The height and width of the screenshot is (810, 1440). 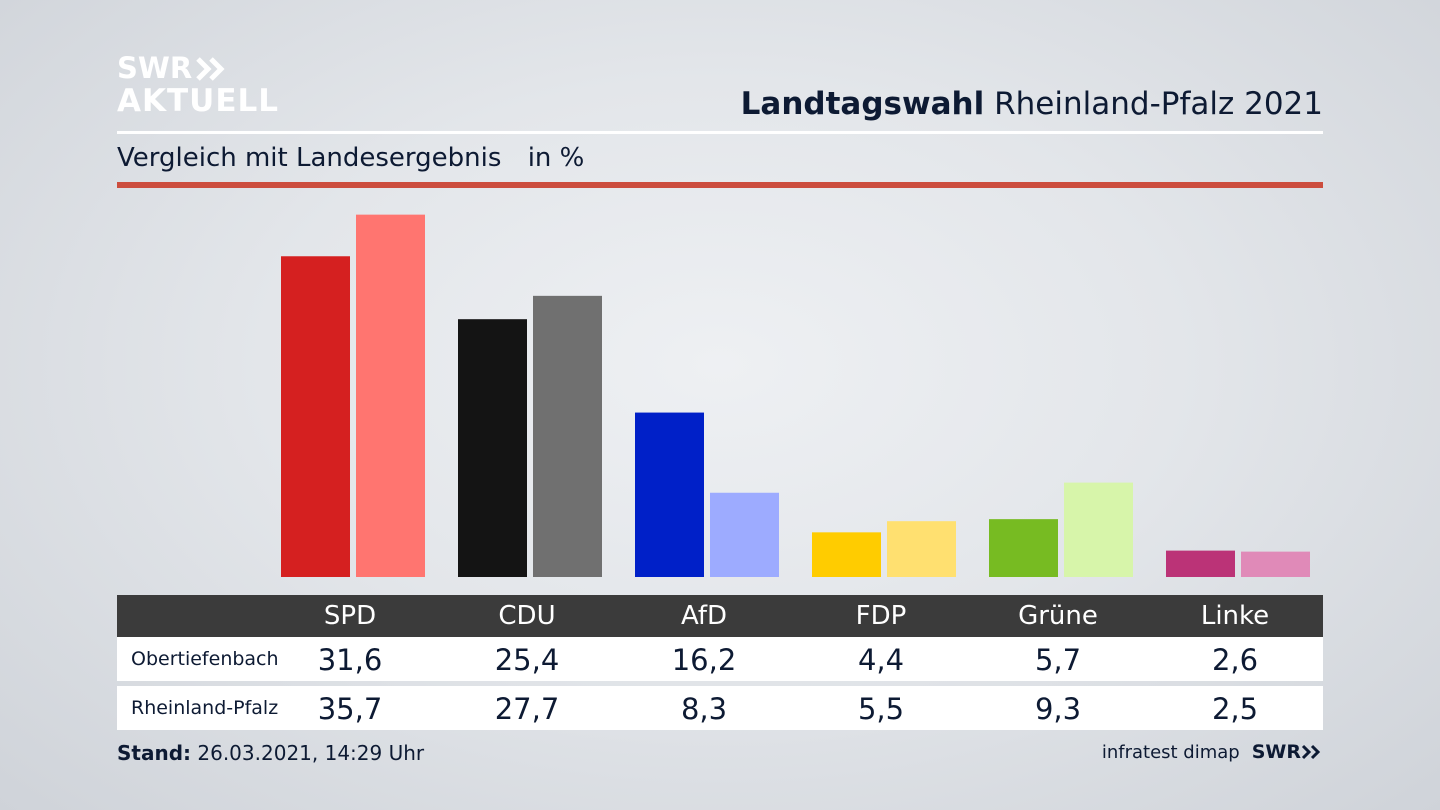 What do you see at coordinates (921, 549) in the screenshot?
I see `bar-fdp-rheinland-pfalz` at bounding box center [921, 549].